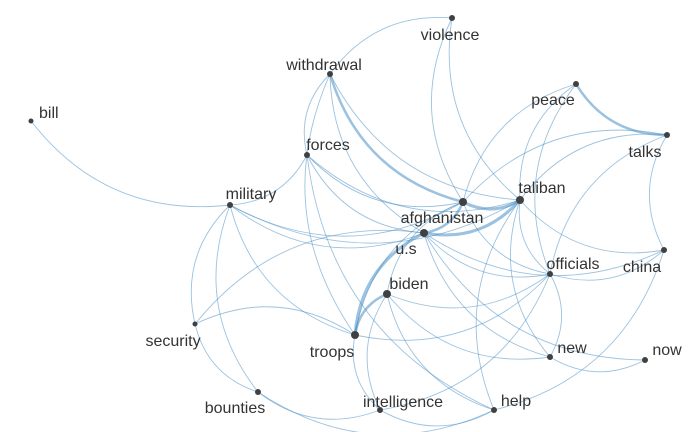 This screenshot has height=432, width=700. Describe the element at coordinates (355, 335) in the screenshot. I see `node-troops` at that location.